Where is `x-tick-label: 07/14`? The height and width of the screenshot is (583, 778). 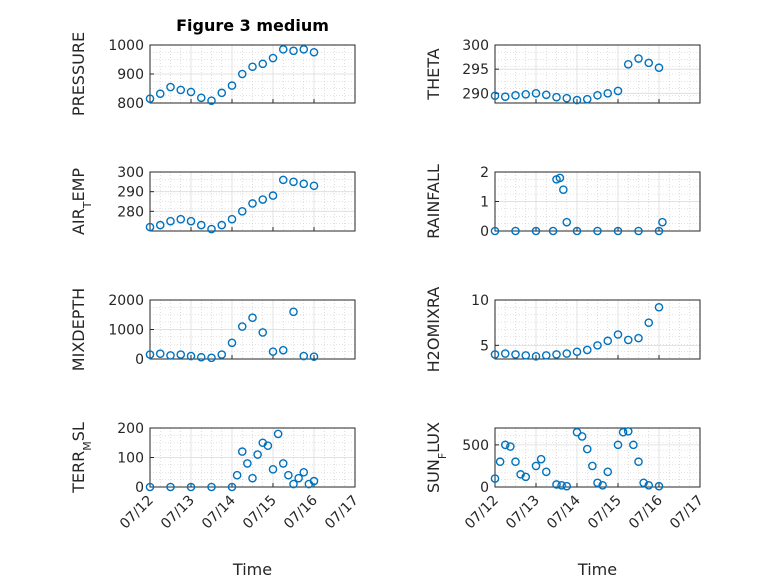
x-tick-label: 07/14 is located at coordinates (219, 512).